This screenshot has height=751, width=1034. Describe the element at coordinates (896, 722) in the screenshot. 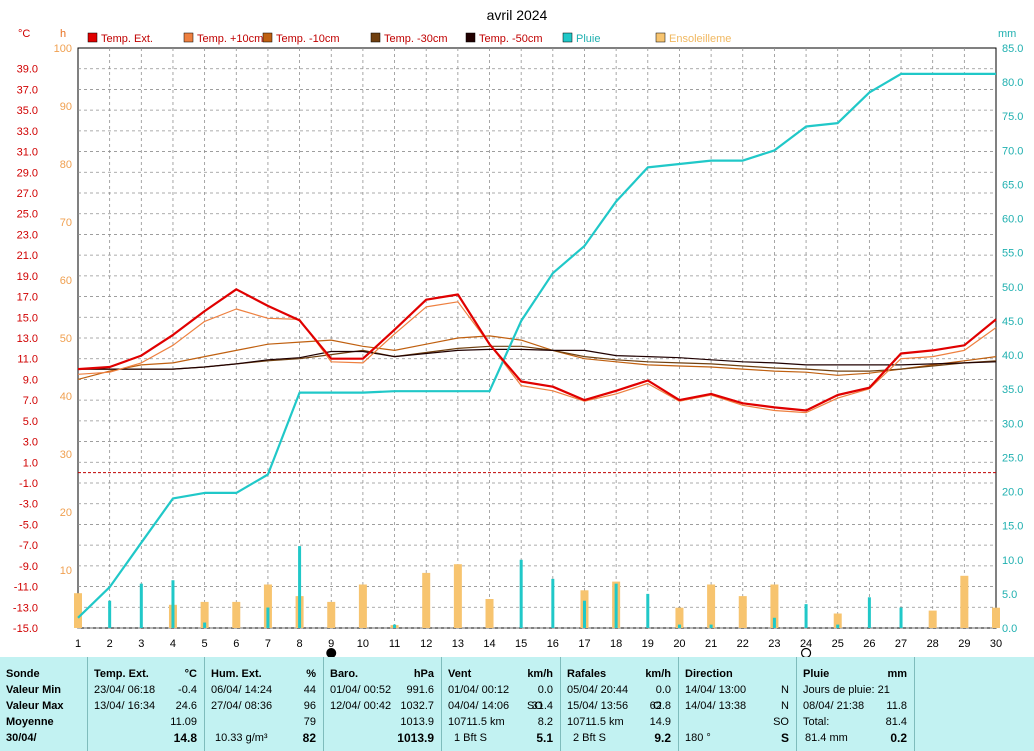

I see `pluie-total-value: 81.4` at that location.